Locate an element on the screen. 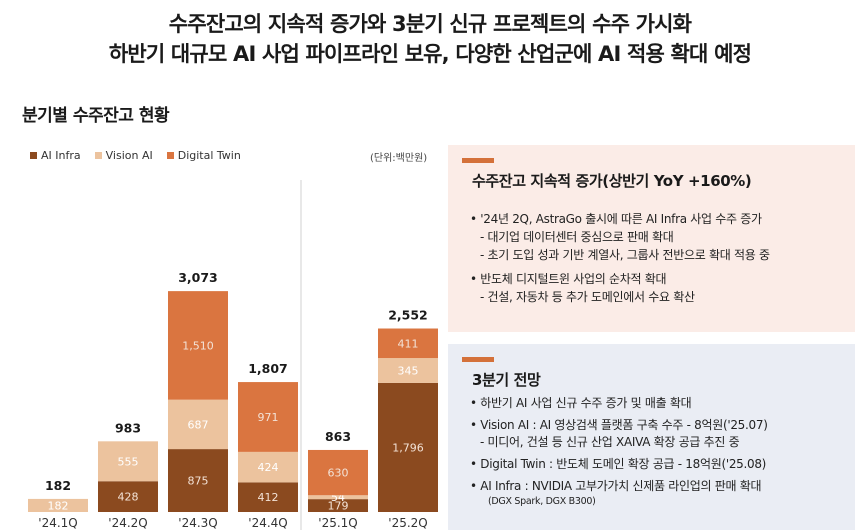 This screenshot has height=530, width=860. sub-bullet-text: - 대기업 데이터센터 중심으로 판매 확대 is located at coordinates (577, 237).